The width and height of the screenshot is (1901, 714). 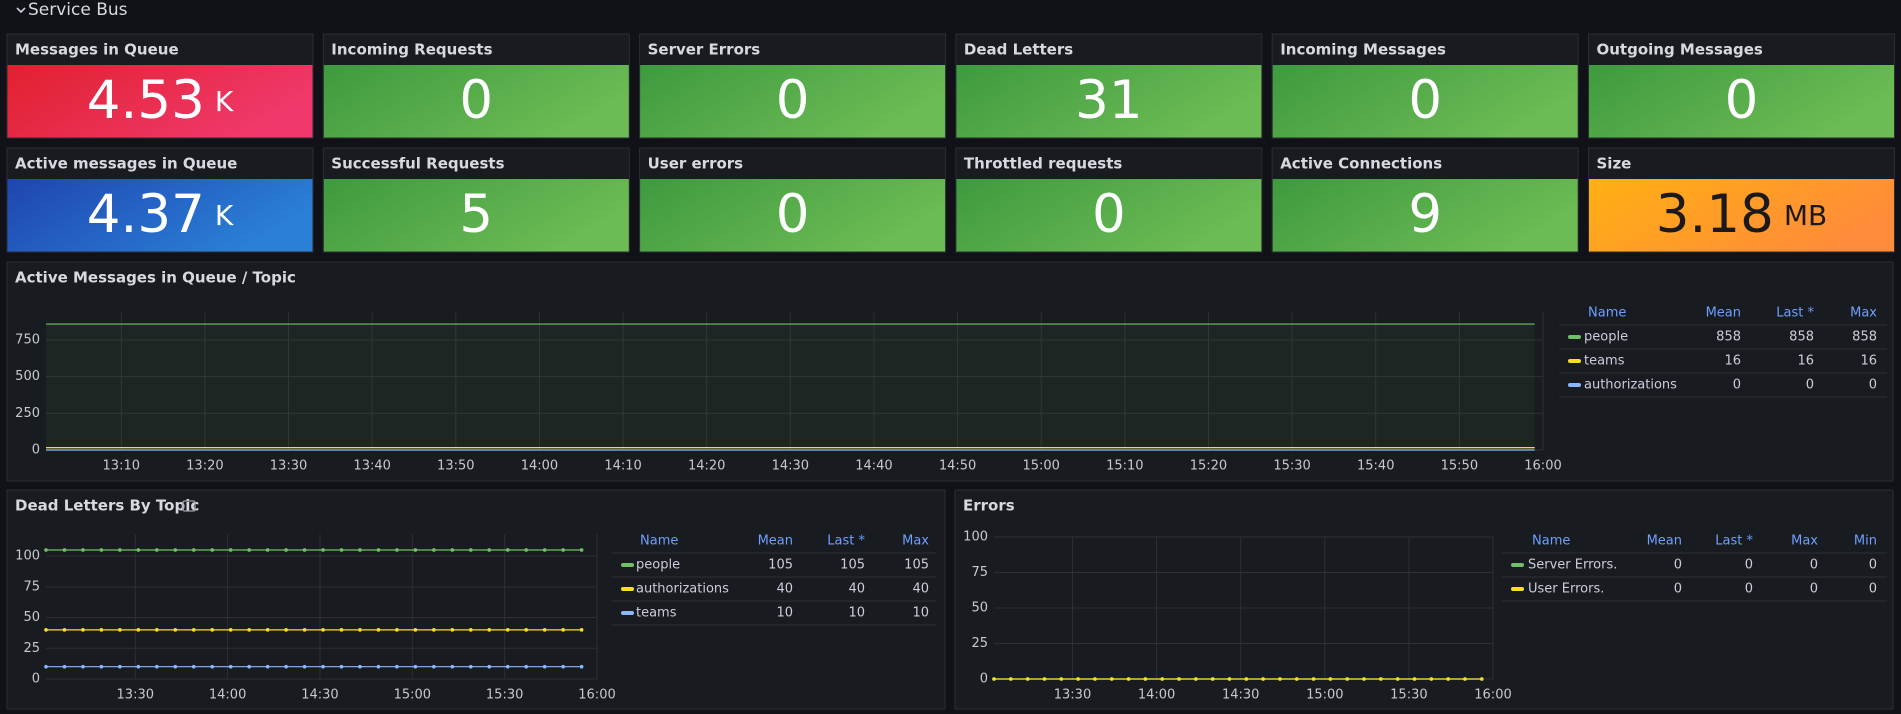 I want to click on stat-number: 9, so click(x=1425, y=214).